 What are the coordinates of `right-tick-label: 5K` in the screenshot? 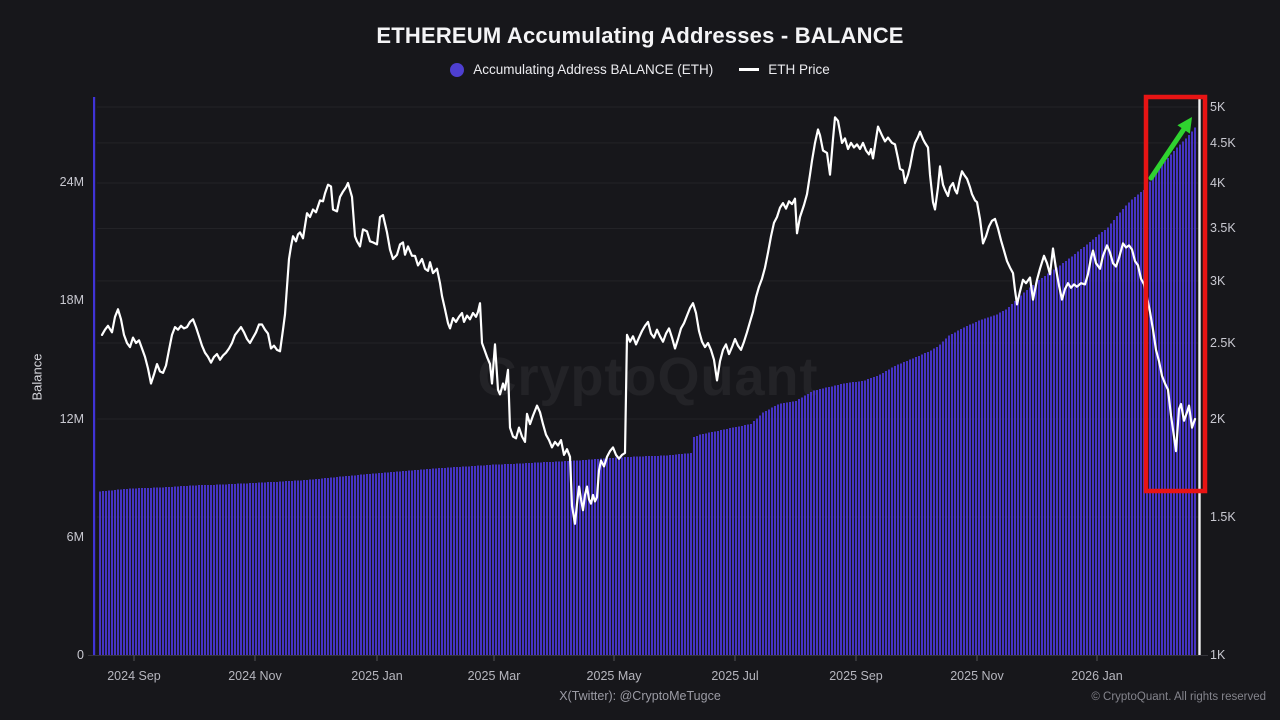 It's located at (1218, 107).